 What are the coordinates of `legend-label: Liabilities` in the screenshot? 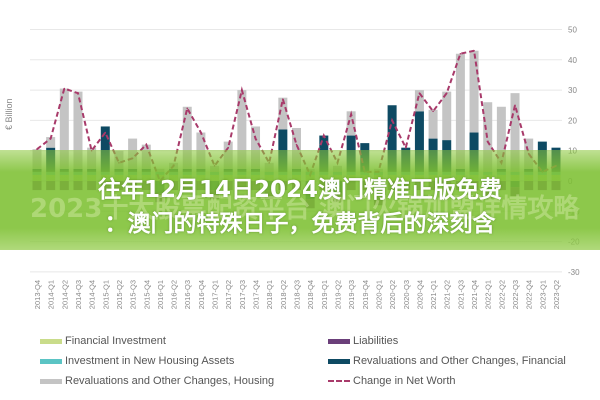 It's located at (376, 341).